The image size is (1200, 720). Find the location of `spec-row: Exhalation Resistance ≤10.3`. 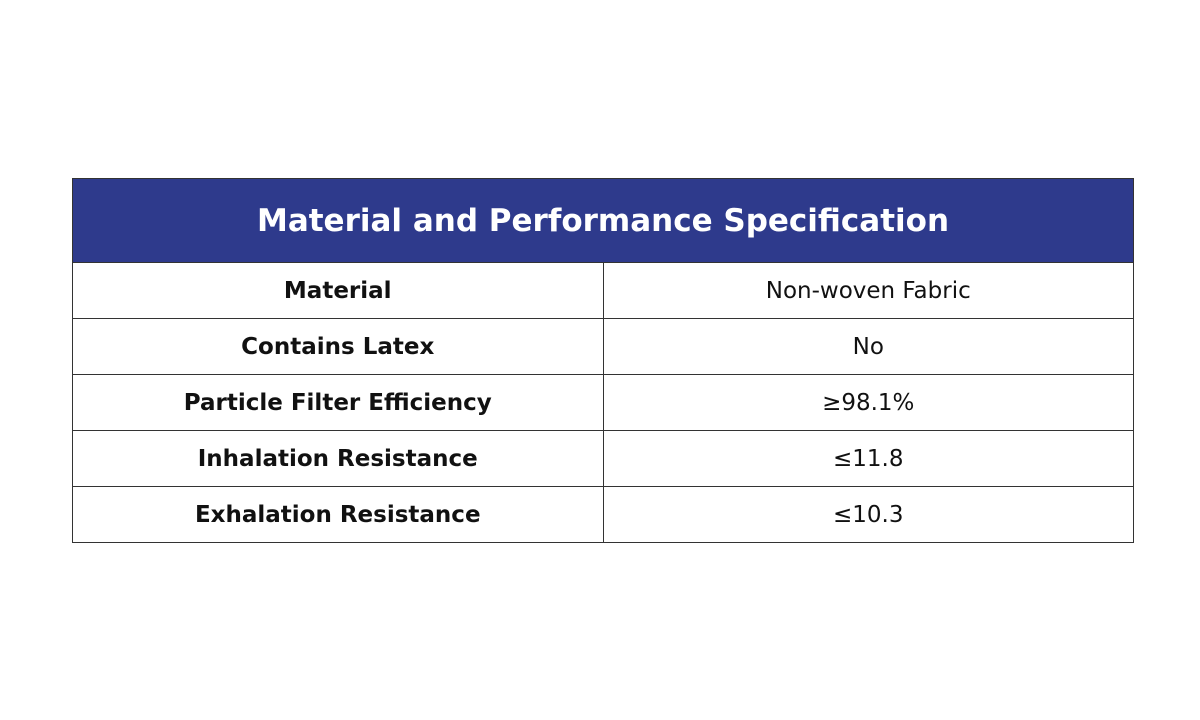

spec-row: Exhalation Resistance ≤10.3 is located at coordinates (603, 514).